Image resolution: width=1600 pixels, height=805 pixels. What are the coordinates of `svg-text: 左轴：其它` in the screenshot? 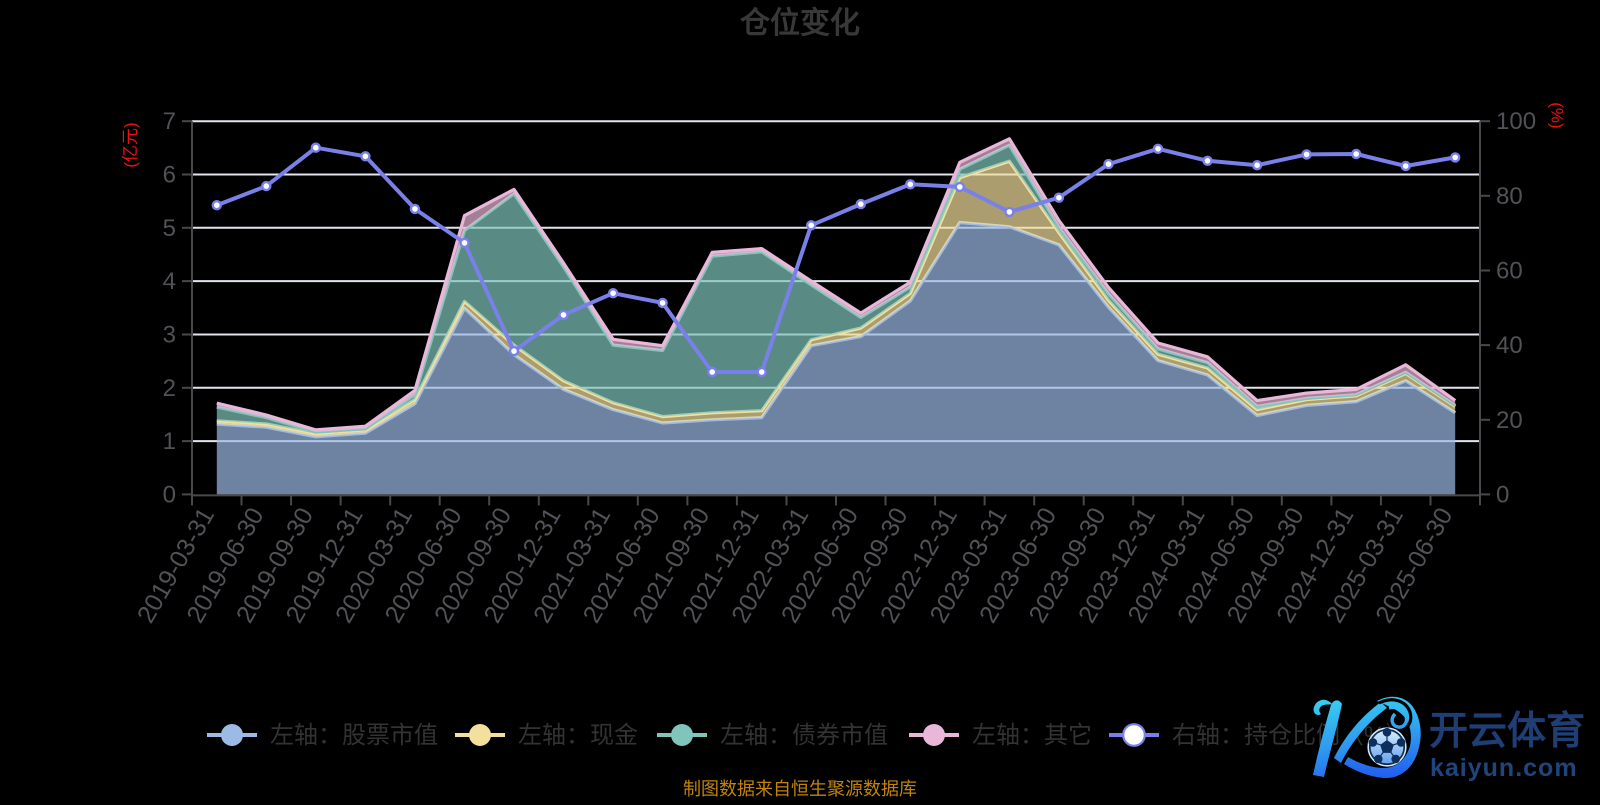 It's located at (1032, 735).